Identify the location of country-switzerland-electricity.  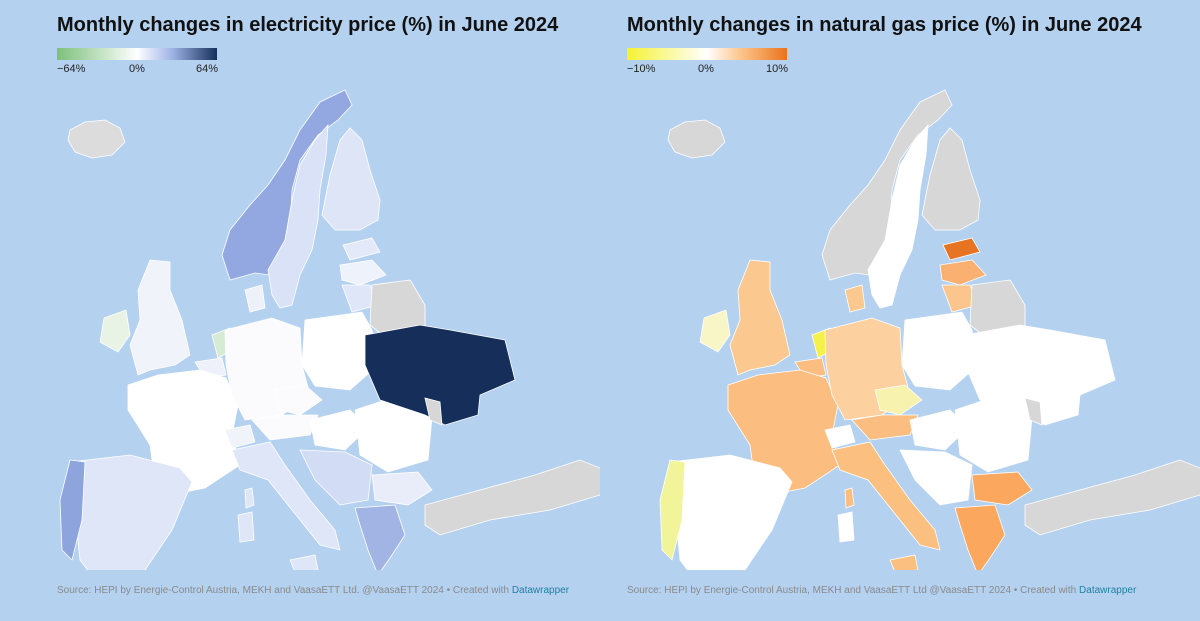
(240, 436).